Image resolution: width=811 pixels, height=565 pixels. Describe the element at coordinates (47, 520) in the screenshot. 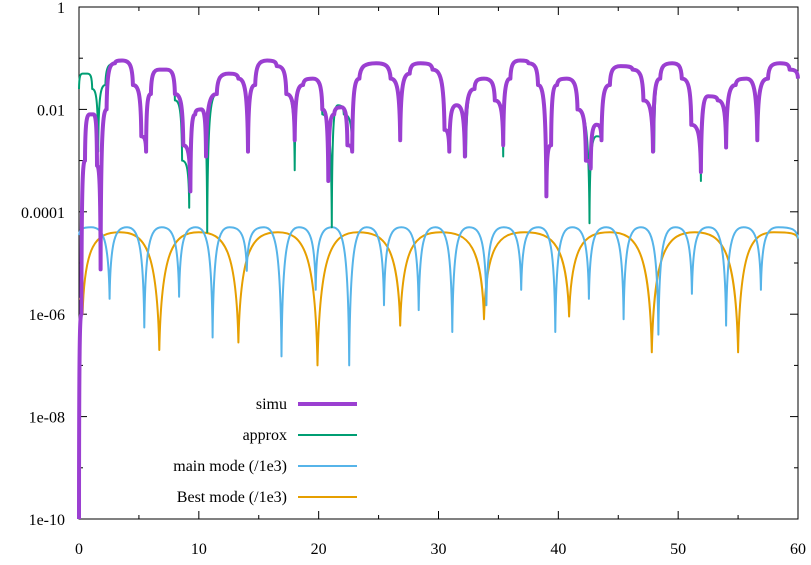

I see `y-tick-label: 1e-10` at that location.